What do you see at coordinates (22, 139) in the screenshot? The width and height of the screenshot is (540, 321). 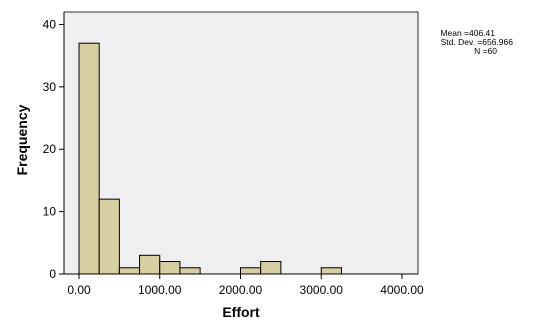 I see `y-axis-label: Frequency` at bounding box center [22, 139].